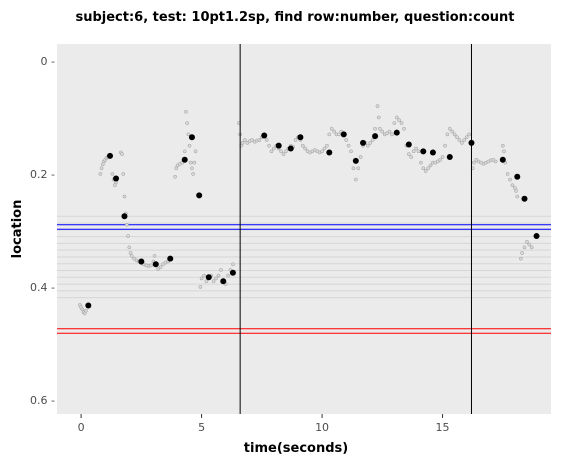 The image size is (562, 464). Describe the element at coordinates (264, 424) in the screenshot. I see `x-axis: 0 5 10 15` at that location.